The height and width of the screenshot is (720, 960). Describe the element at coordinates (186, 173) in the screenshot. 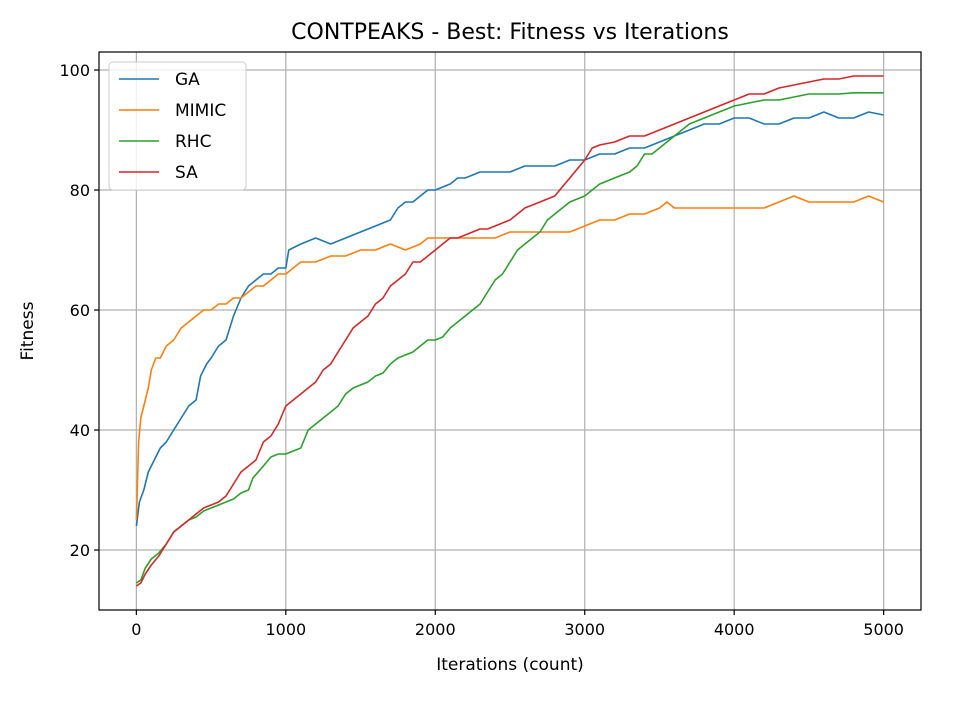

I see `legend-label-sa: SA` at that location.